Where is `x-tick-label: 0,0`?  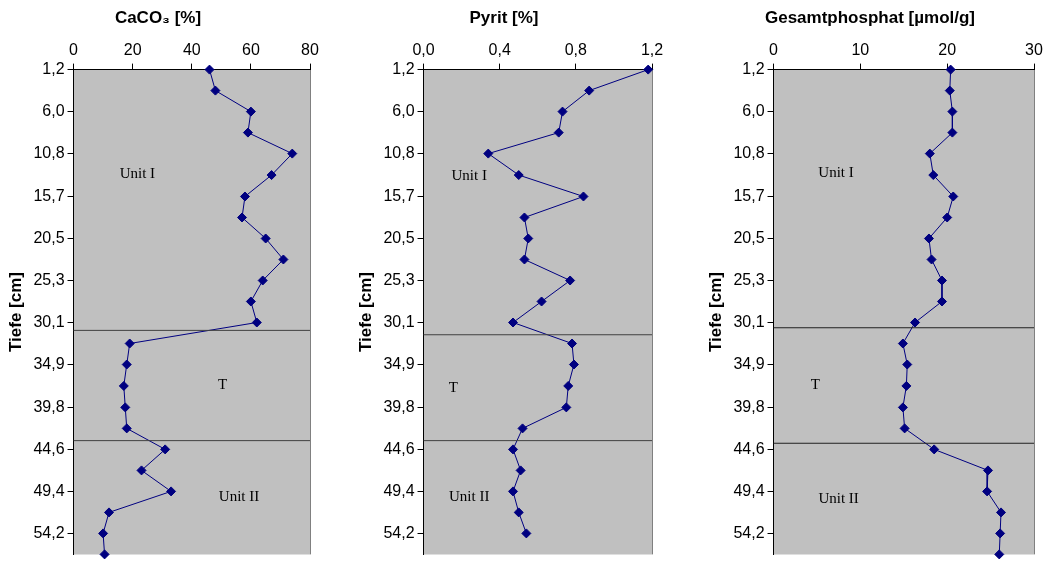
x-tick-label: 0,0 is located at coordinates (423, 50).